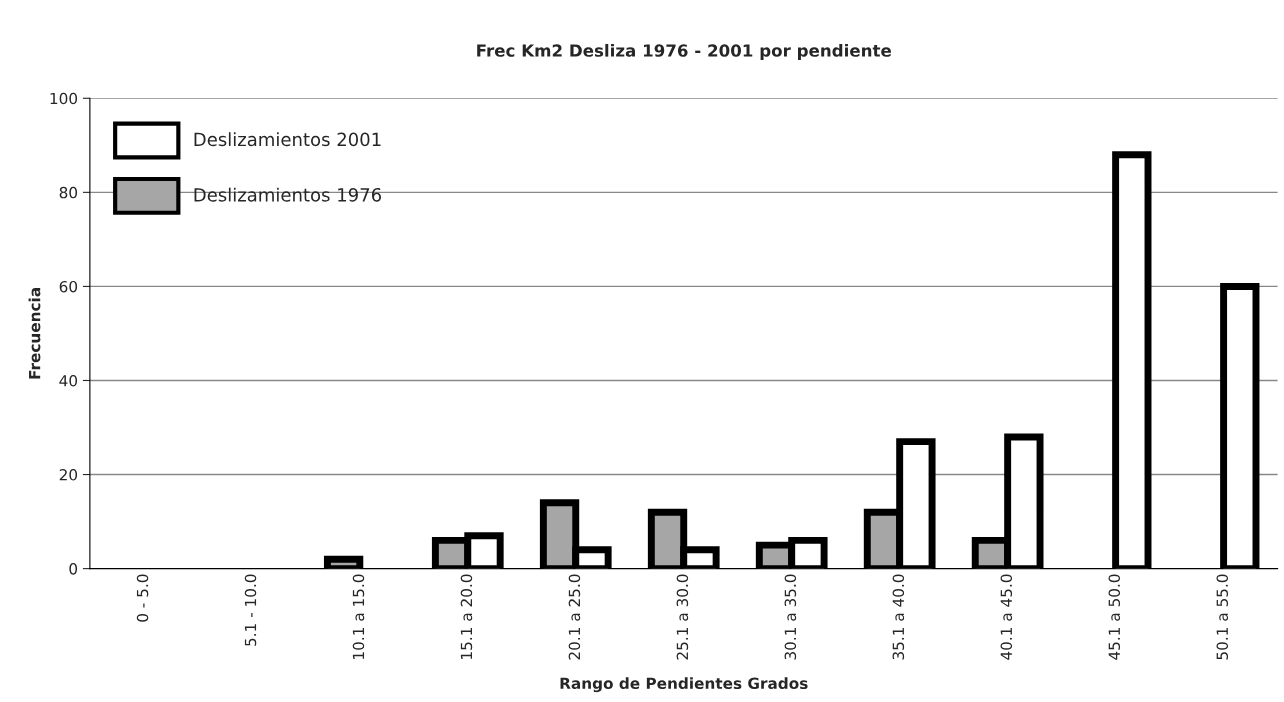  What do you see at coordinates (1222, 617) in the screenshot?
I see `x-tick-label: 50.1 a 55.0` at bounding box center [1222, 617].